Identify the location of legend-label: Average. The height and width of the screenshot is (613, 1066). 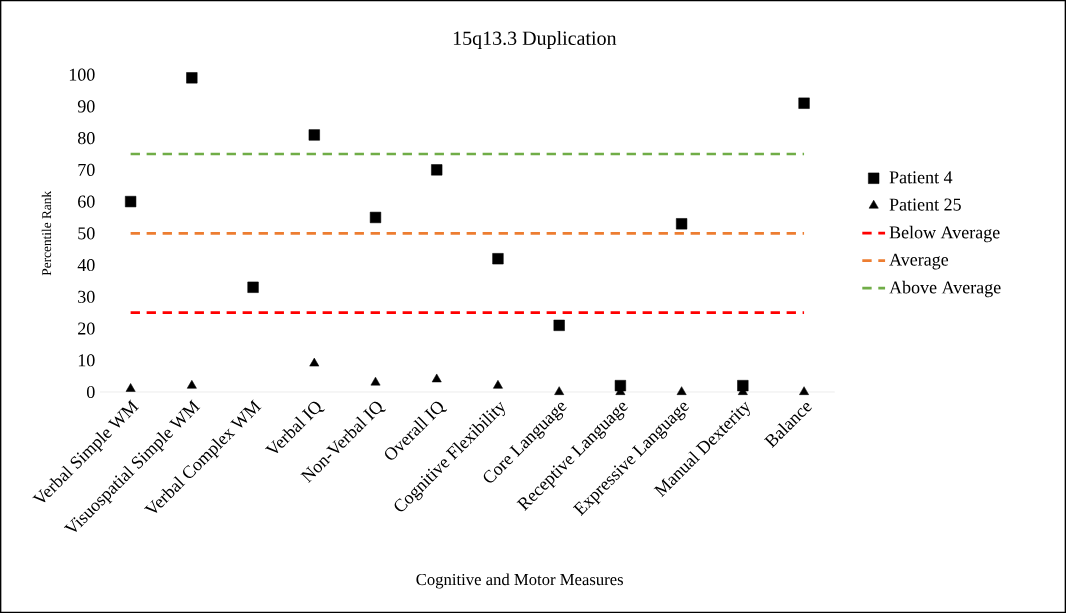
(919, 261).